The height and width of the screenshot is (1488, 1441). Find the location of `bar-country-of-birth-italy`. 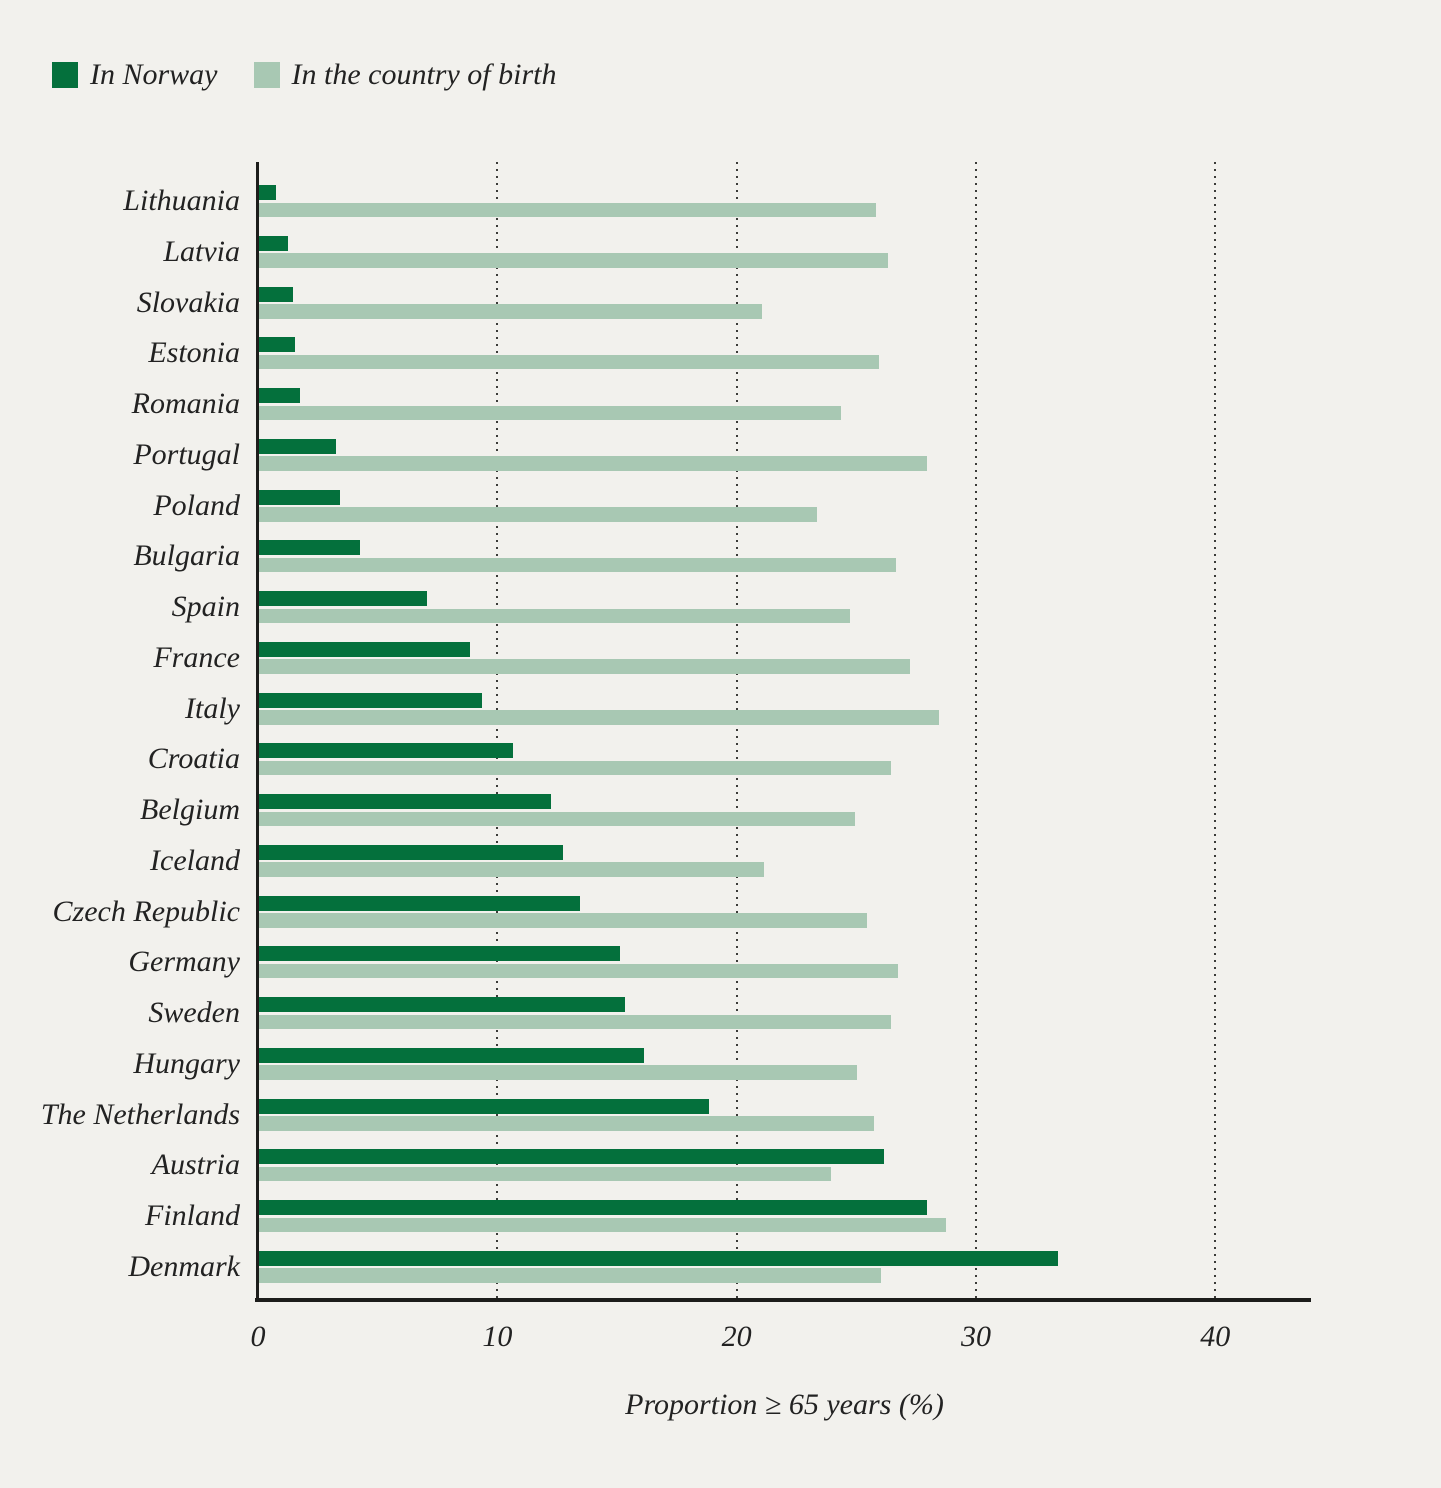

bar-country-of-birth-italy is located at coordinates (599, 717).